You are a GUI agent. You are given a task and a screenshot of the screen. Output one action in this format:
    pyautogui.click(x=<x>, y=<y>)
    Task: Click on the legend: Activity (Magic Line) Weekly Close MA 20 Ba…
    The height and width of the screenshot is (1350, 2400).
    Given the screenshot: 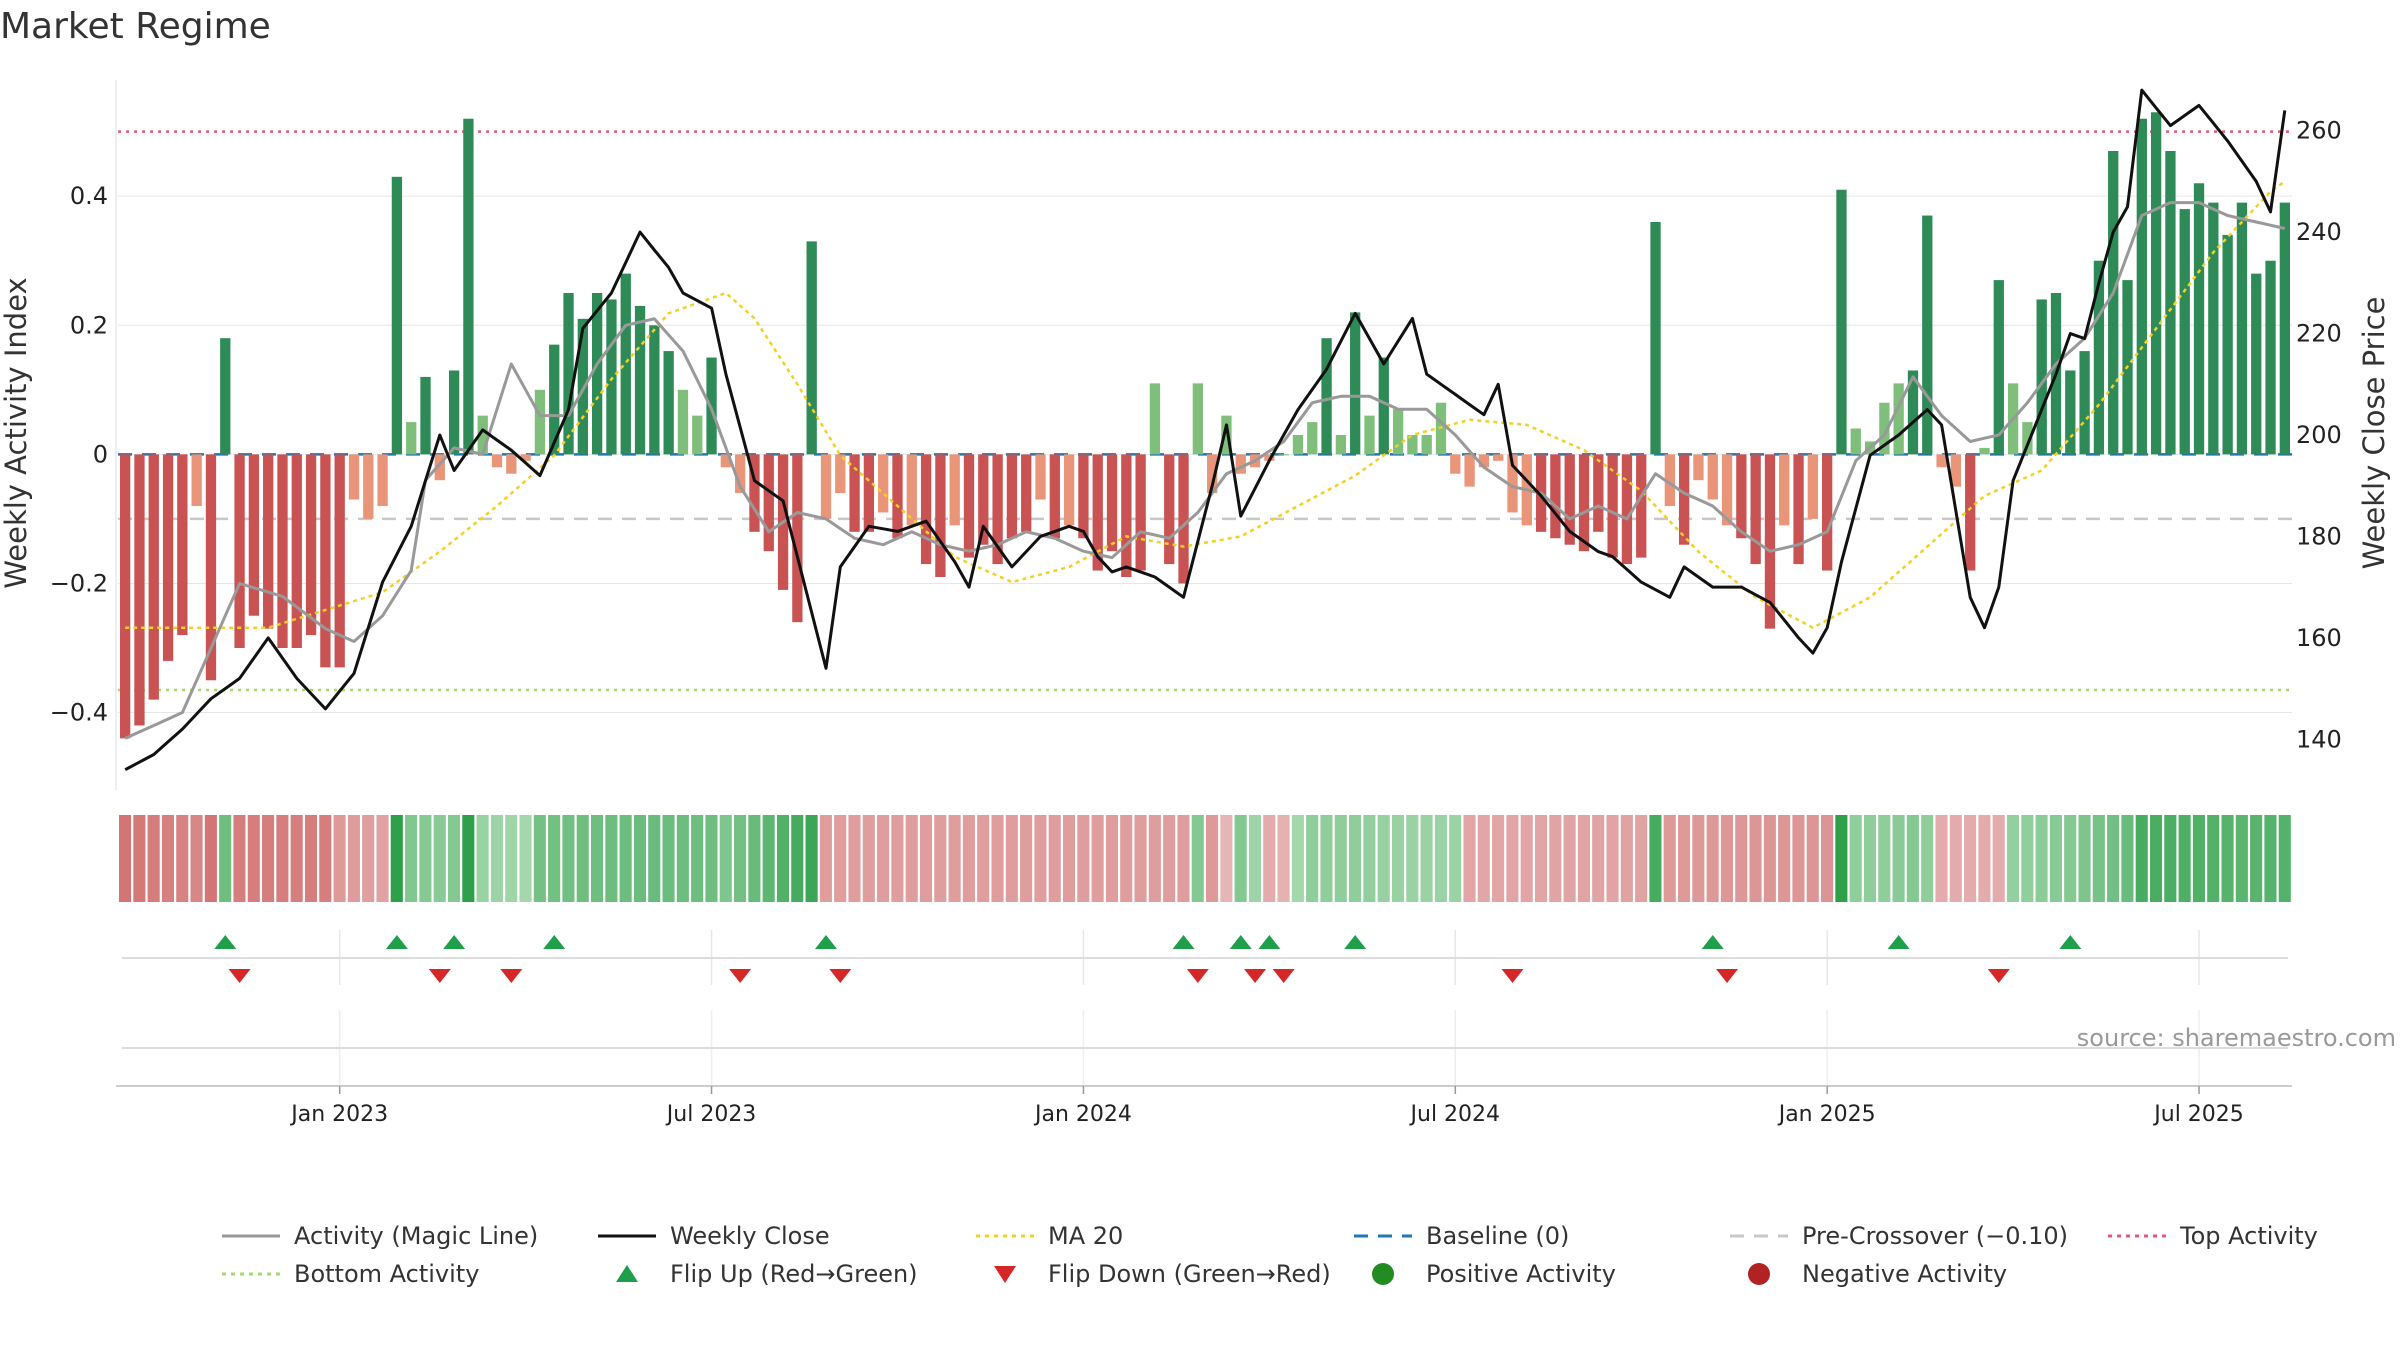 What is the action you would take?
    pyautogui.click(x=1270, y=1255)
    